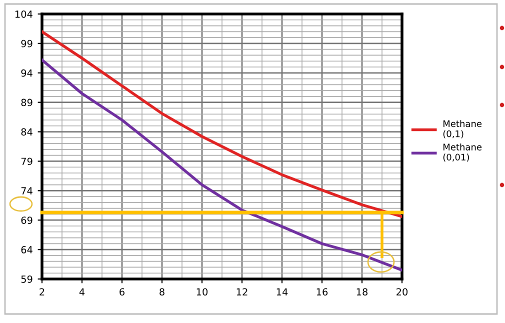 This screenshot has height=323, width=505. Describe the element at coordinates (26, 73) in the screenshot. I see `y-tick-label: 94` at that location.